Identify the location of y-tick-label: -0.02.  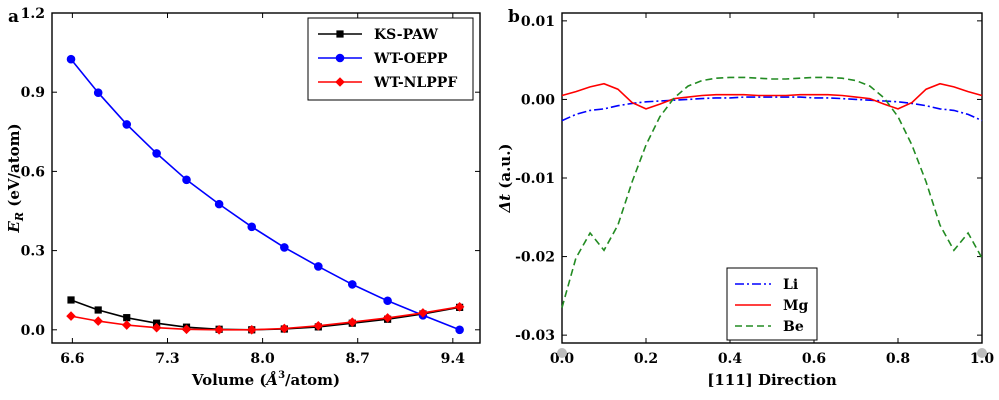
(535, 258).